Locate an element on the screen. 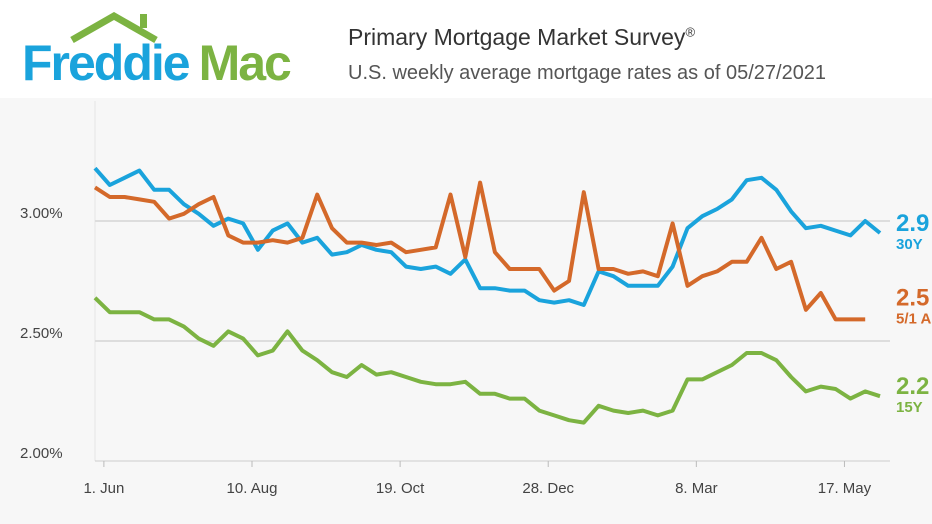 The width and height of the screenshot is (932, 524). x-tick-label: 8. Mar is located at coordinates (696, 488).